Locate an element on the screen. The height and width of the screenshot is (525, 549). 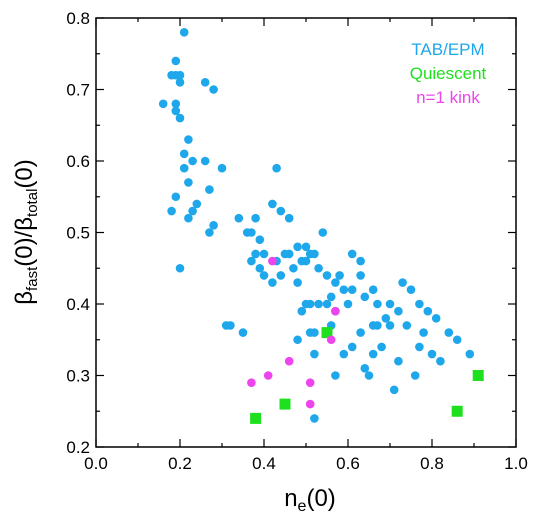
x-tick-label: 0.8 is located at coordinates (432, 463).